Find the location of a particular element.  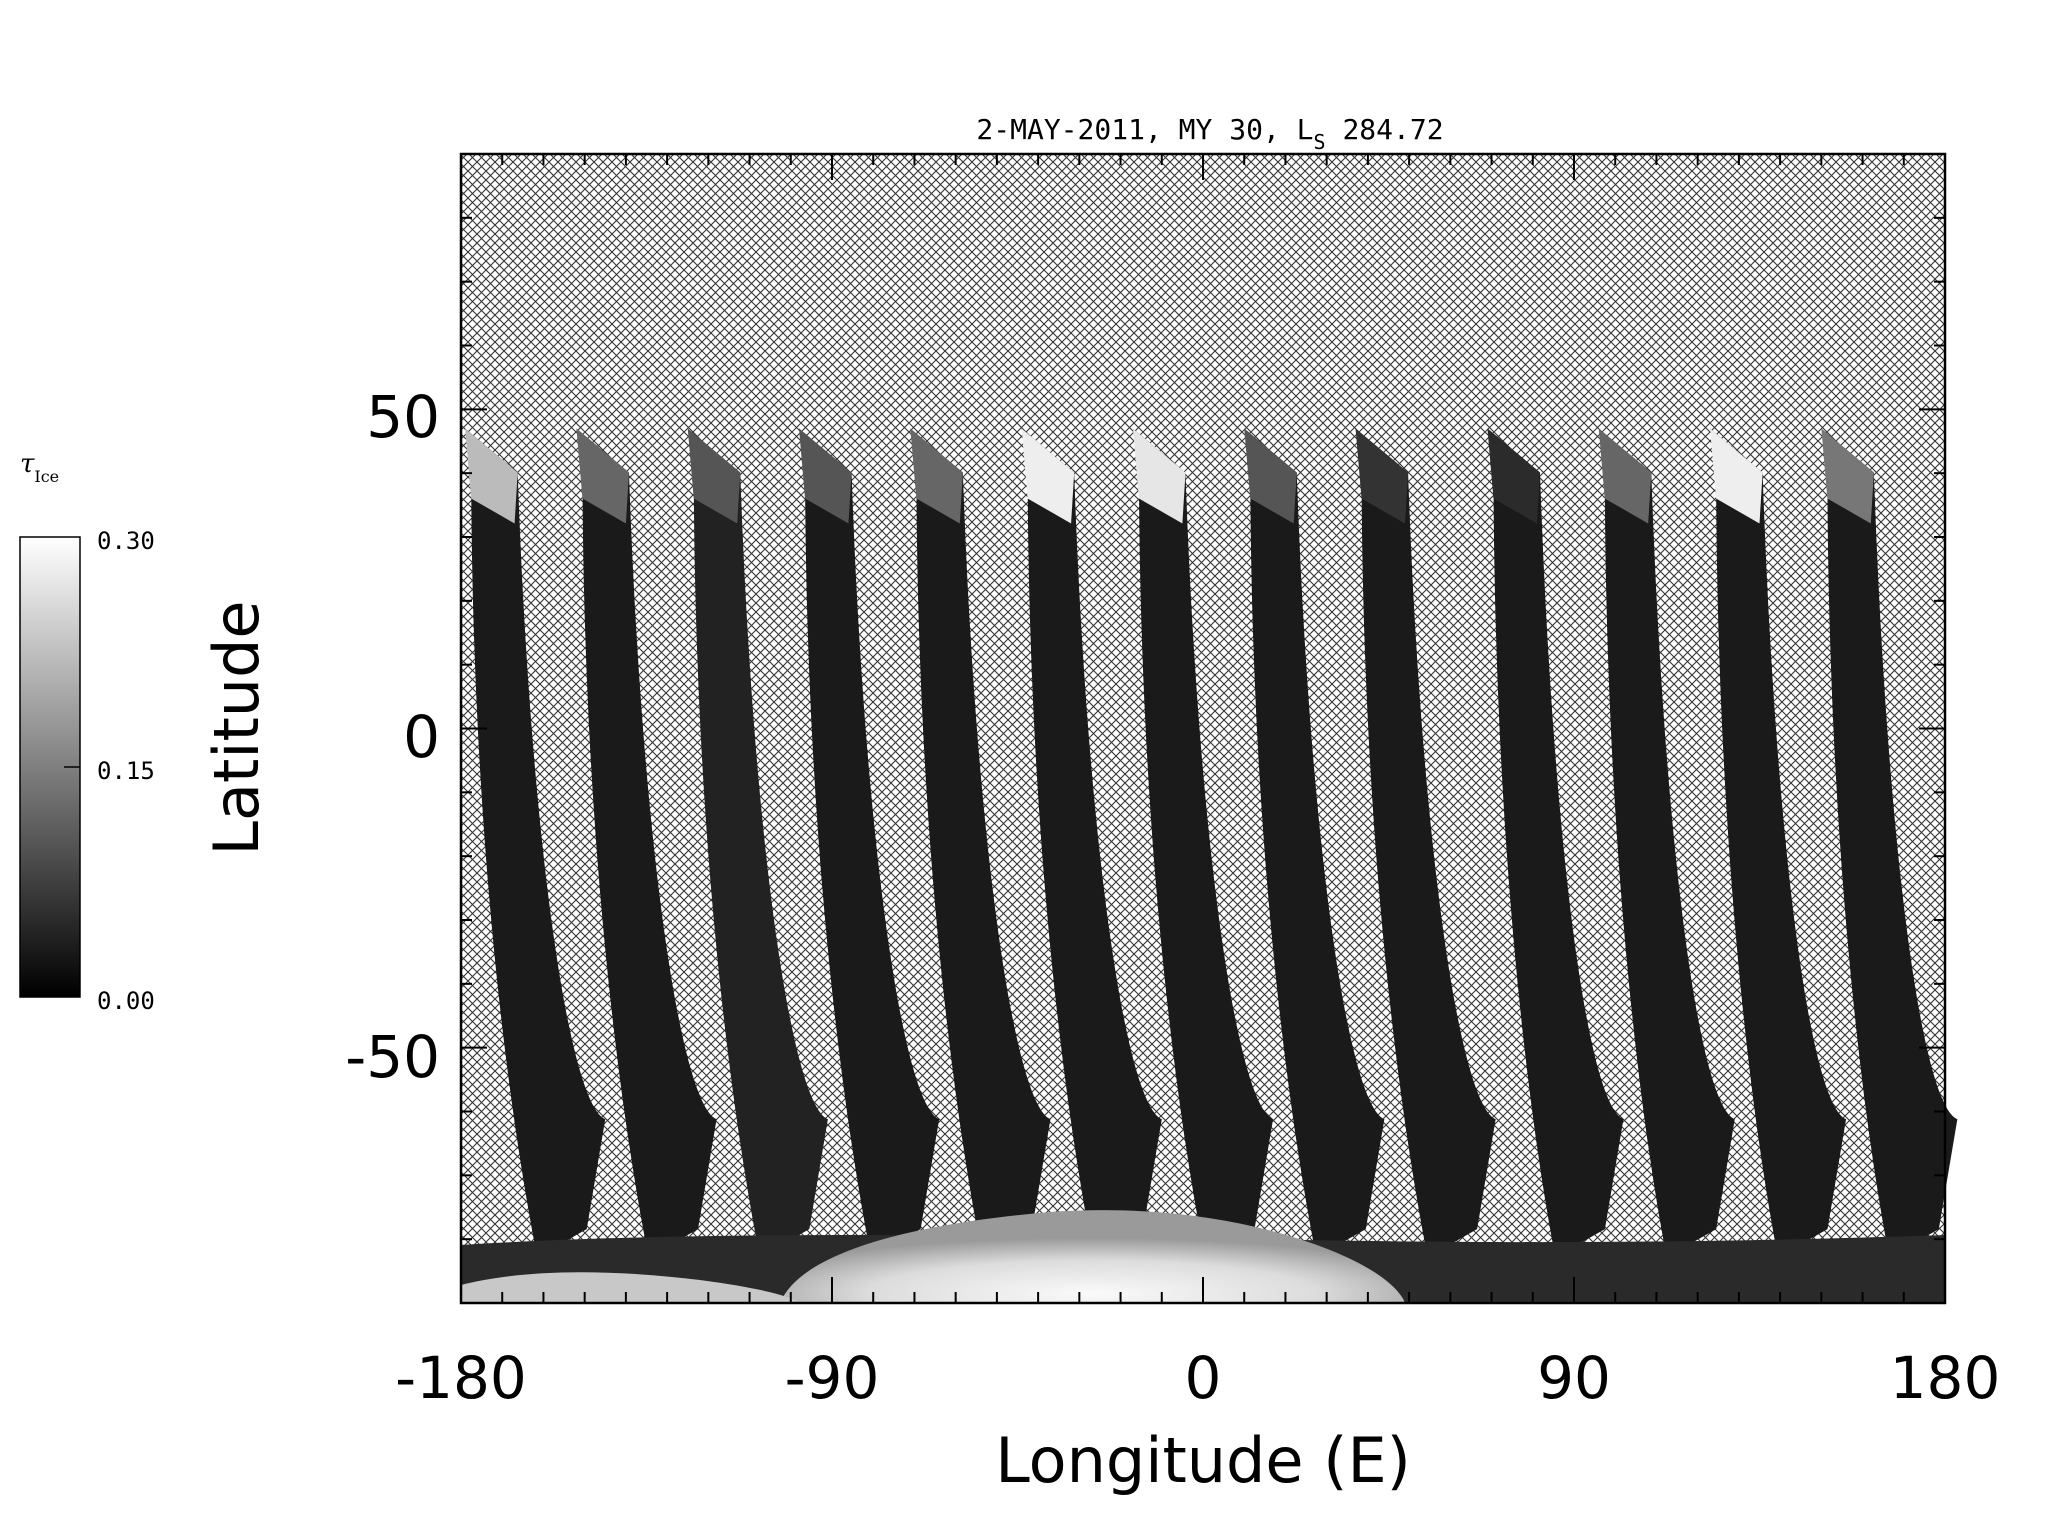

title-value: 284.72 is located at coordinates (1385, 129).